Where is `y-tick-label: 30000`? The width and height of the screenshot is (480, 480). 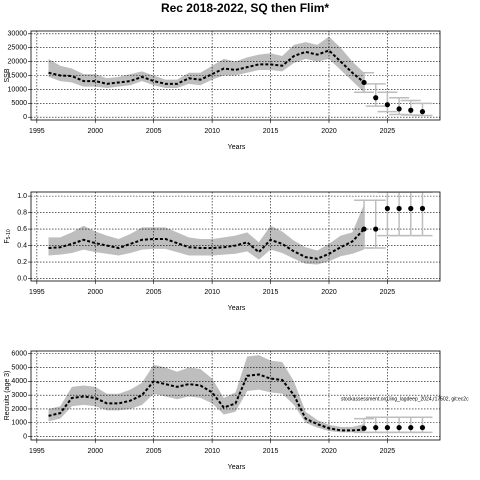
y-tick-label: 30000 is located at coordinates (18, 34).